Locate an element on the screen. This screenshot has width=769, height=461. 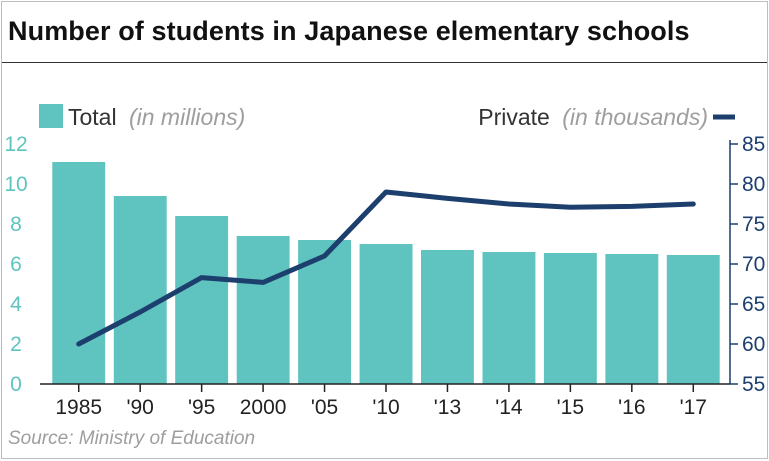
right-tick-label-0: 55 is located at coordinates (753, 384).